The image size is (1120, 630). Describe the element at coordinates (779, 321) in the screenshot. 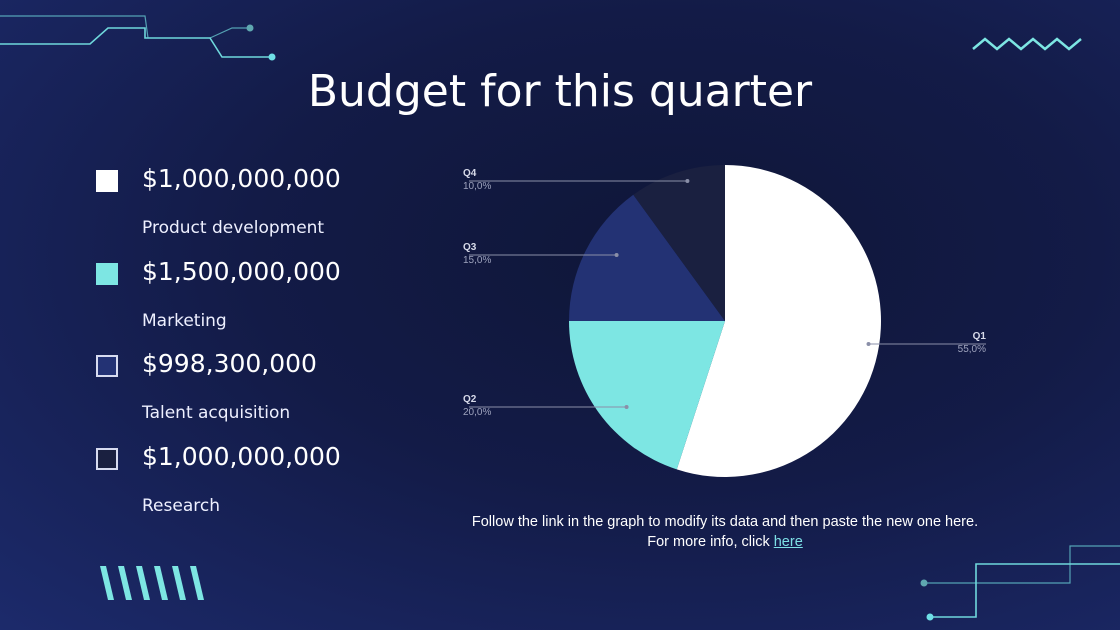

I see `pie-slice-q1` at that location.